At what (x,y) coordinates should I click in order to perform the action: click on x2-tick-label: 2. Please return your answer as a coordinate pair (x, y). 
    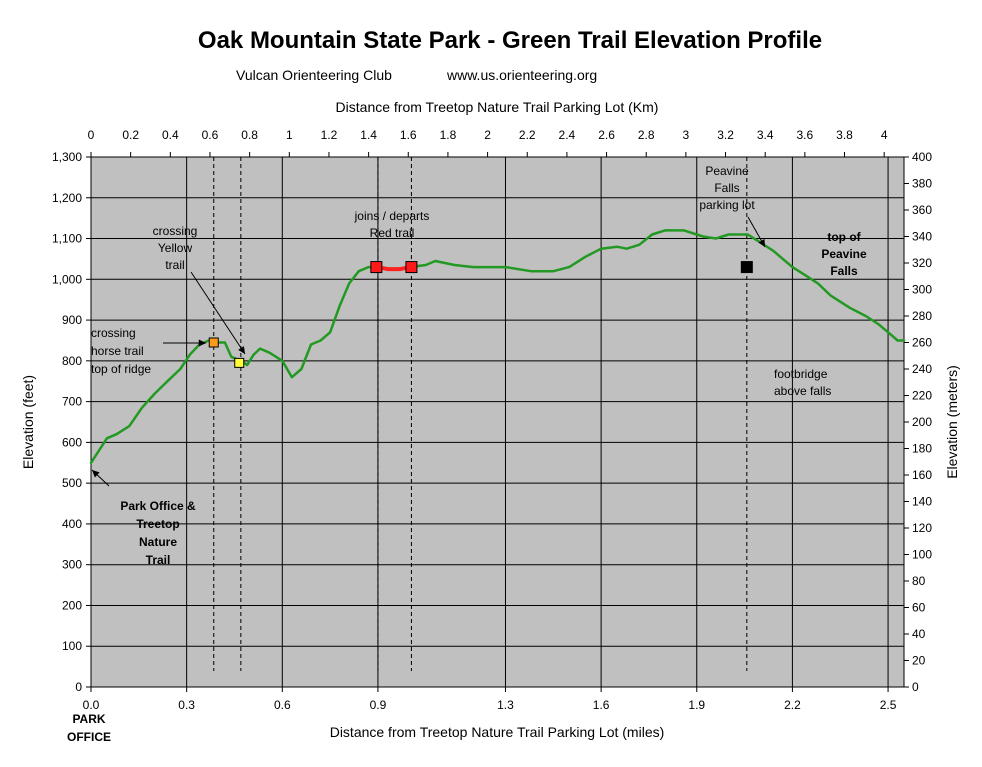
    Looking at the image, I should click on (487, 135).